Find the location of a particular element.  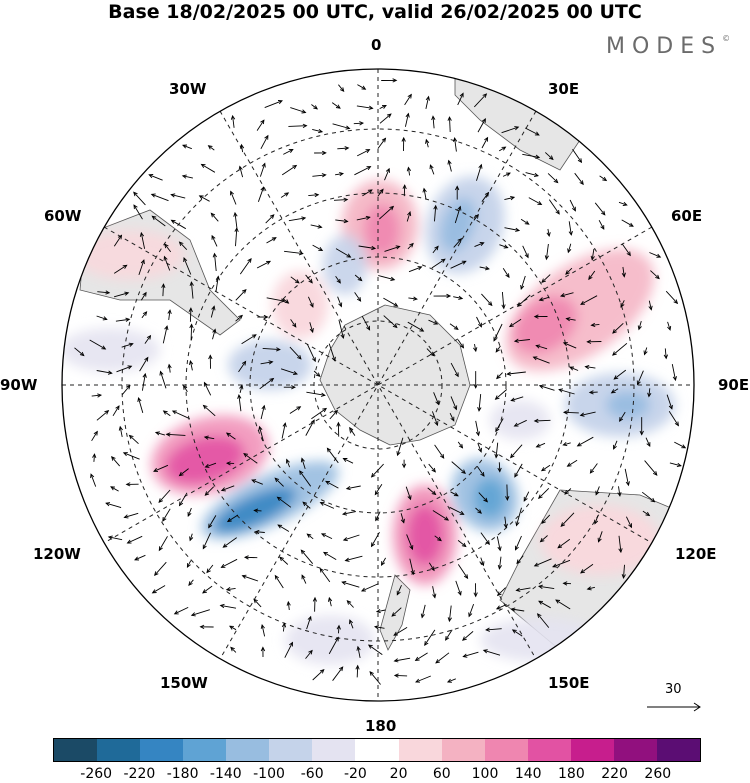

label-90w: 90W is located at coordinates (19, 385).